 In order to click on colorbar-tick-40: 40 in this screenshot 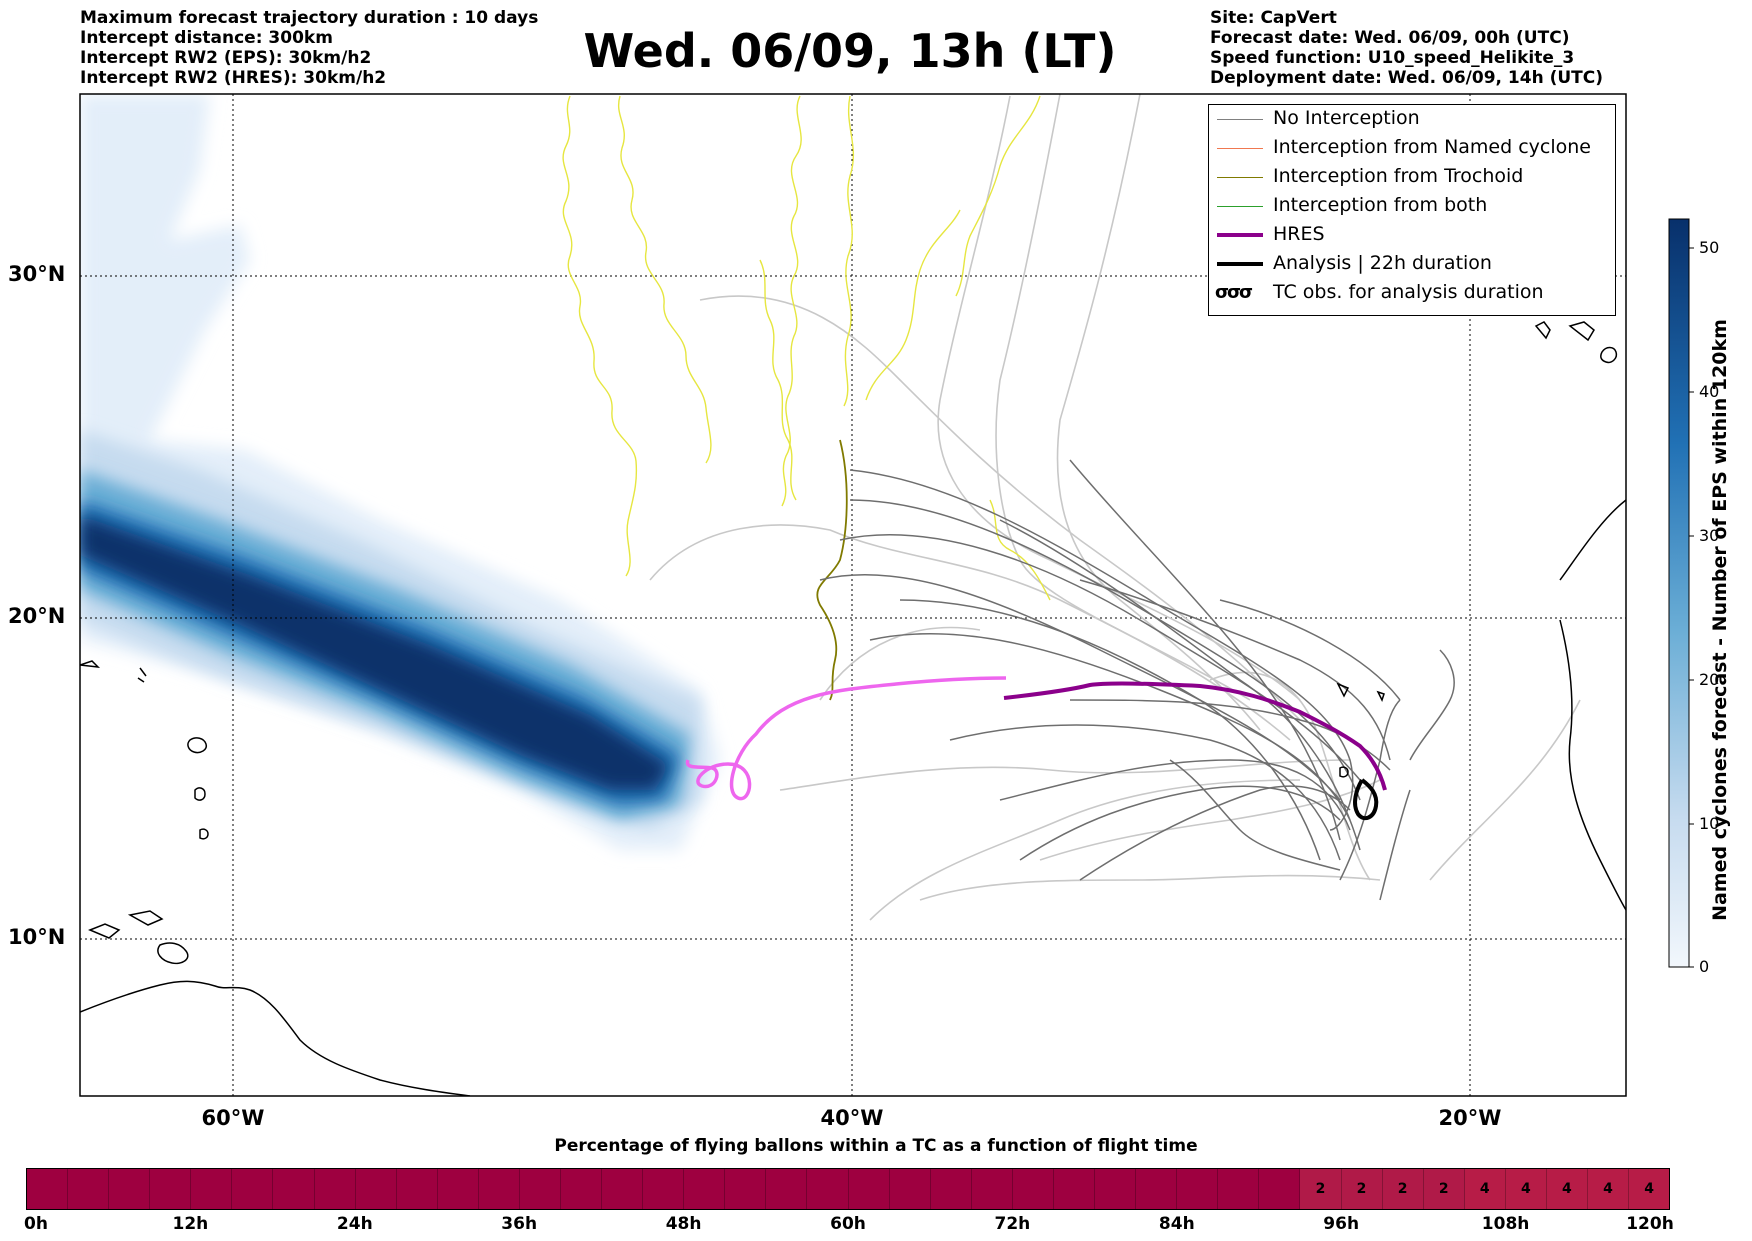, I will do `click(1709, 391)`.